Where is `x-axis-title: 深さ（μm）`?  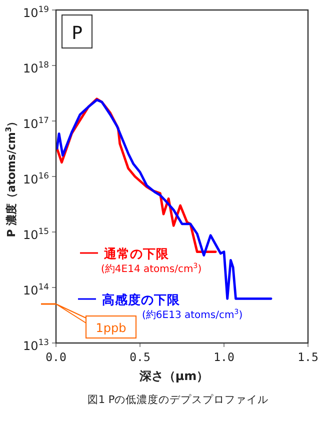 x-axis-title: 深さ（μm） is located at coordinates (173, 376).